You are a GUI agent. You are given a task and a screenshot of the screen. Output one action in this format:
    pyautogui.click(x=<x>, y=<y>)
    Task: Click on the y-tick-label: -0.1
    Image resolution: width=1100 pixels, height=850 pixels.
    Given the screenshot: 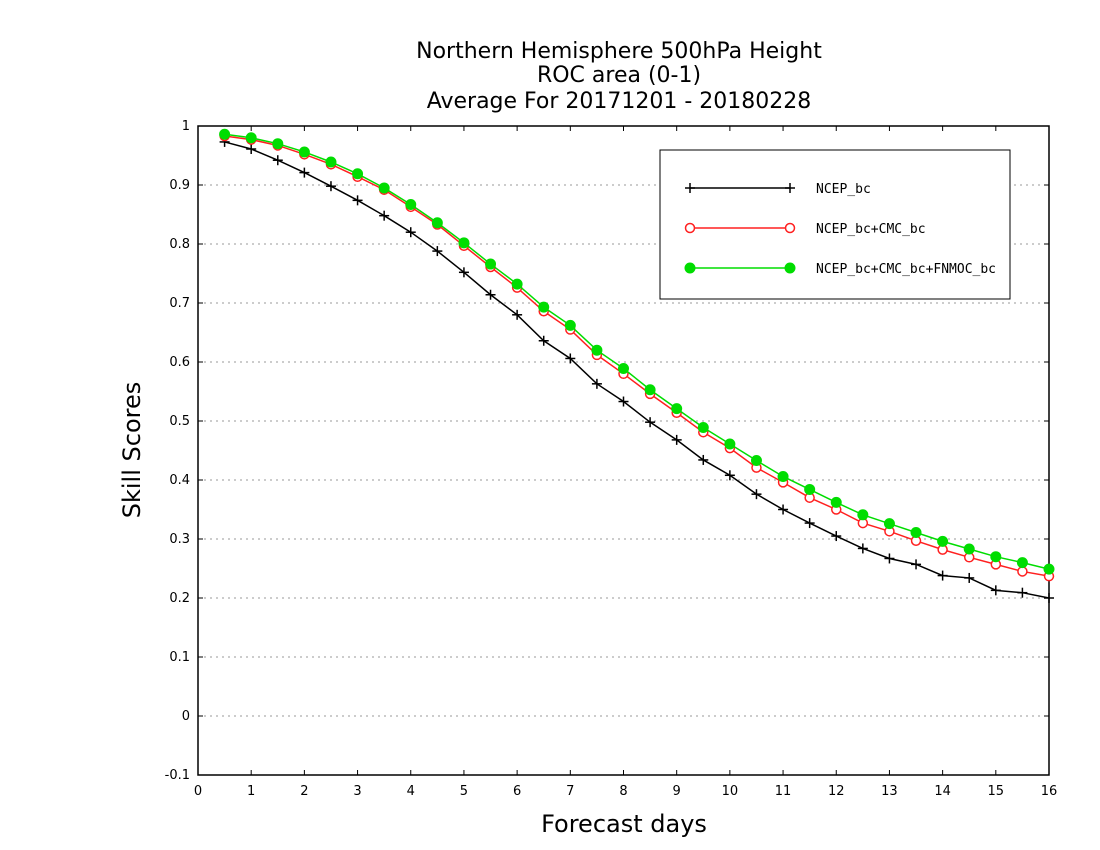 What is the action you would take?
    pyautogui.click(x=177, y=775)
    